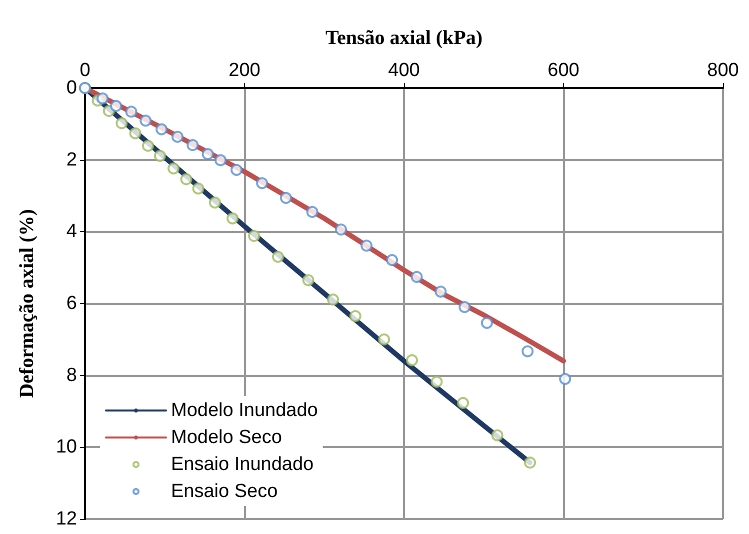  Describe the element at coordinates (224, 491) in the screenshot. I see `legend-label: Ensaio Seco` at that location.